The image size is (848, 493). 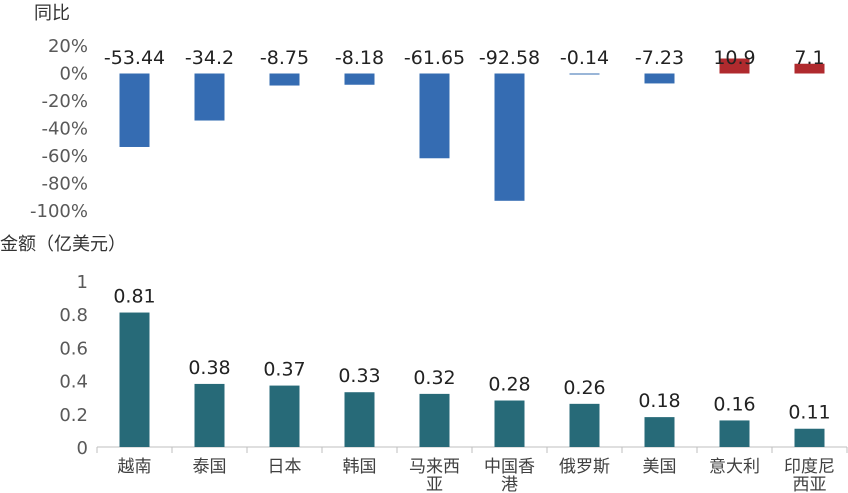 What do you see at coordinates (64, 129) in the screenshot?
I see `yoy-y-tick-label: -40%` at bounding box center [64, 129].